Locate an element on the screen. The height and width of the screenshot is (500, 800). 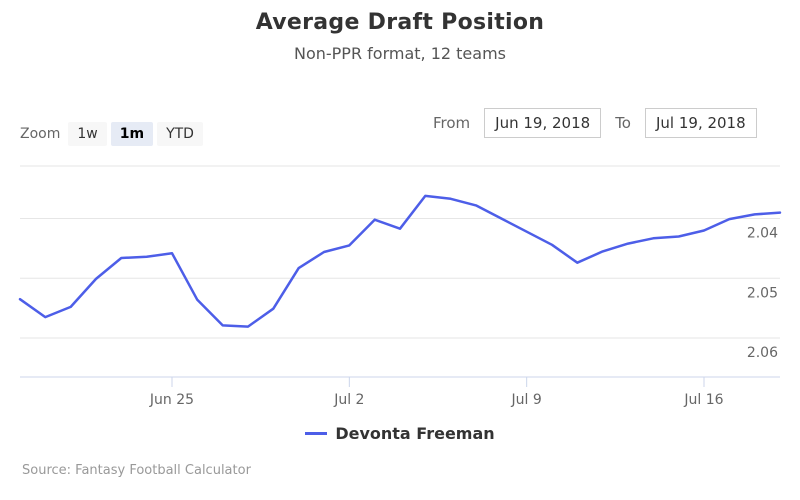
zoom-1w-button: 1w is located at coordinates (87, 134).